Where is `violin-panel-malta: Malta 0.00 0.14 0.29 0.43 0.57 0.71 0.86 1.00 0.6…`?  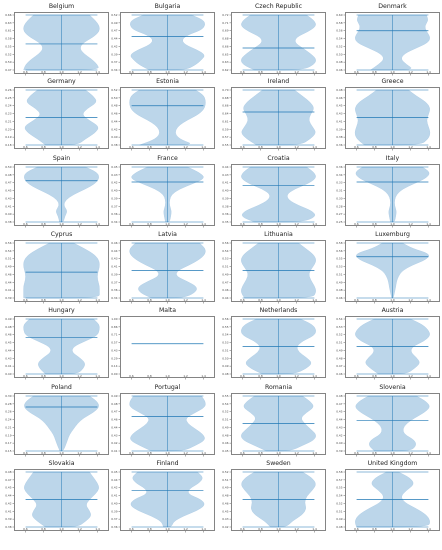
violin-panel-malta: Malta 0.00 0.14 0.29 0.43 0.57 0.71 0.86 1.00 0.6… is located at coordinates (163, 343).